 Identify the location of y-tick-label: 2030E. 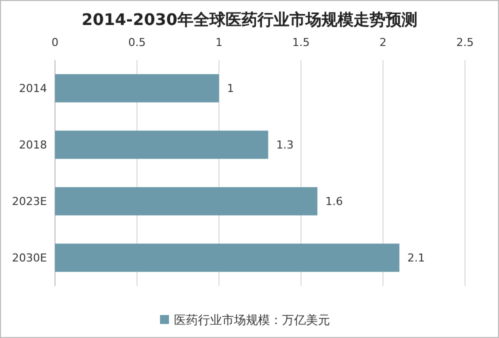
(30, 258).